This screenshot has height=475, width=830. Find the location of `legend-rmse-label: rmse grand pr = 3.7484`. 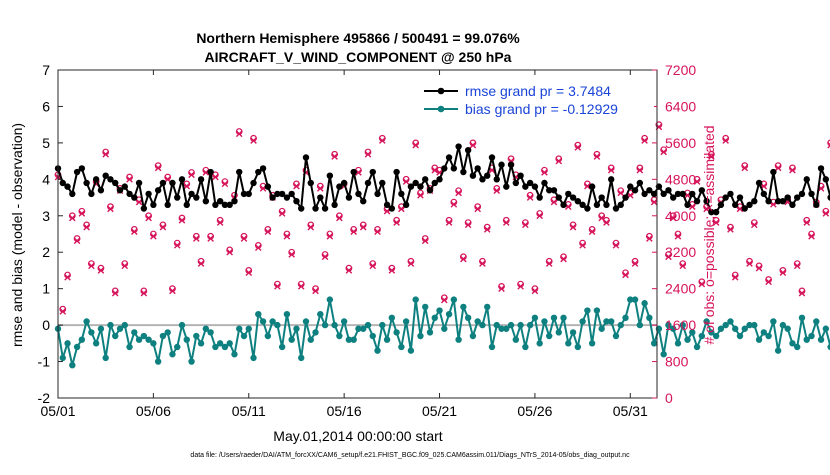

legend-rmse-label: rmse grand pr = 3.7484 is located at coordinates (538, 91).